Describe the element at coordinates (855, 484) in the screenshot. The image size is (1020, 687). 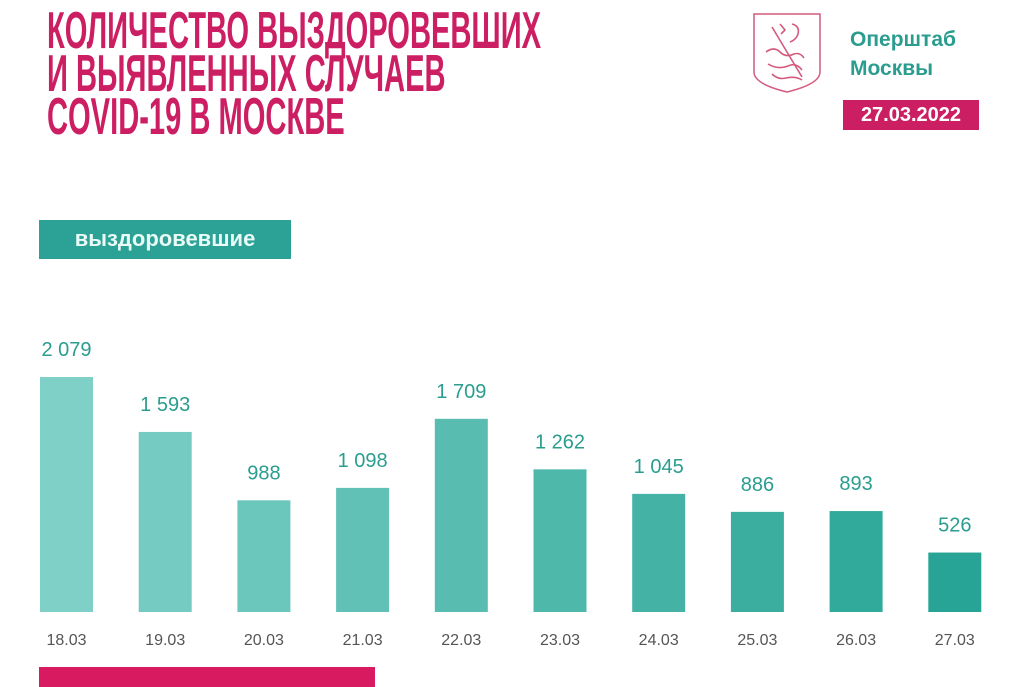
I see `value-label: 893` at that location.